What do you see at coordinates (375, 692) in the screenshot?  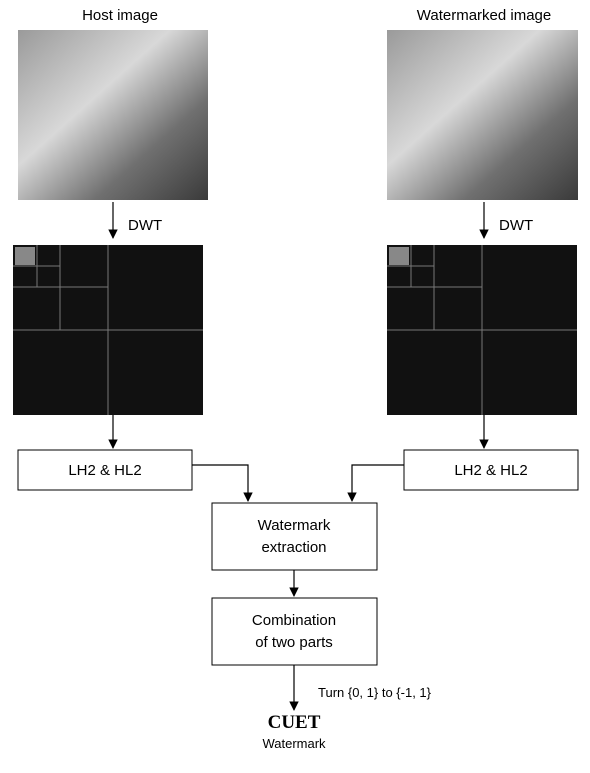 I see `turn-label: Turn {0, 1} to {-1, 1}` at bounding box center [375, 692].